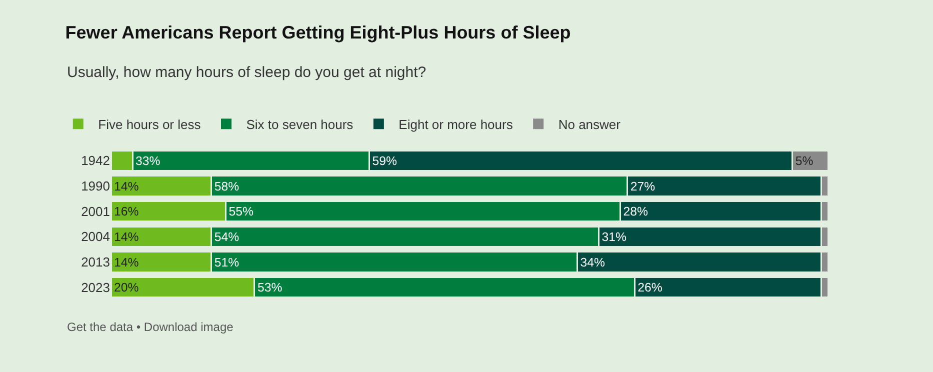  I want to click on chart-subtitle: Usually, how many hours of sleep do you get at night?, so click(246, 72).